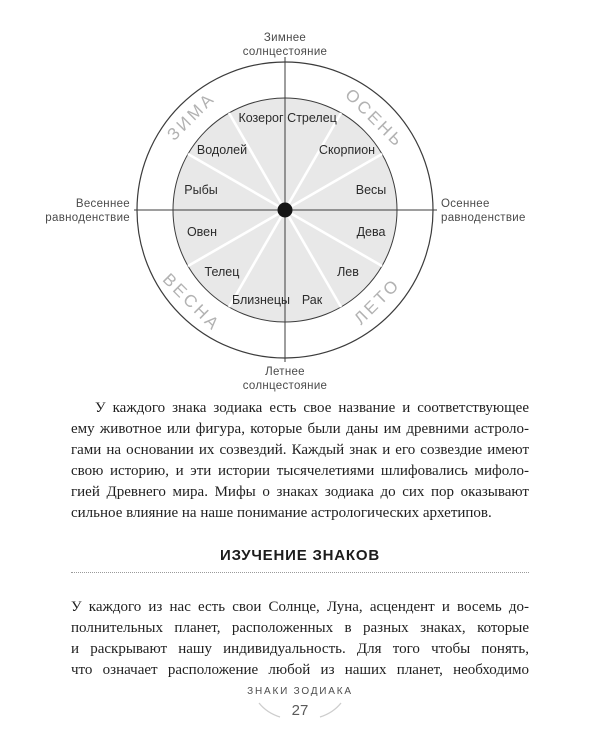 Image resolution: width=600 pixels, height=750 pixels. Describe the element at coordinates (300, 555) in the screenshot. I see `section-heading: ИЗУЧЕНИЕ ЗНАКОВ` at that location.